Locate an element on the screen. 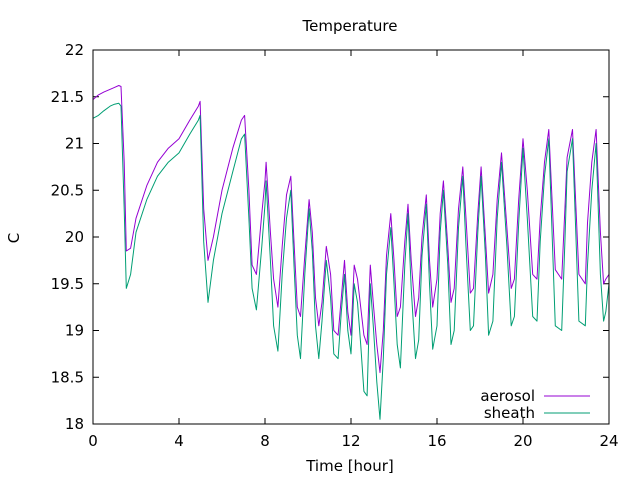 Image resolution: width=640 pixels, height=485 pixels. chart-title: Temperature is located at coordinates (349, 26).